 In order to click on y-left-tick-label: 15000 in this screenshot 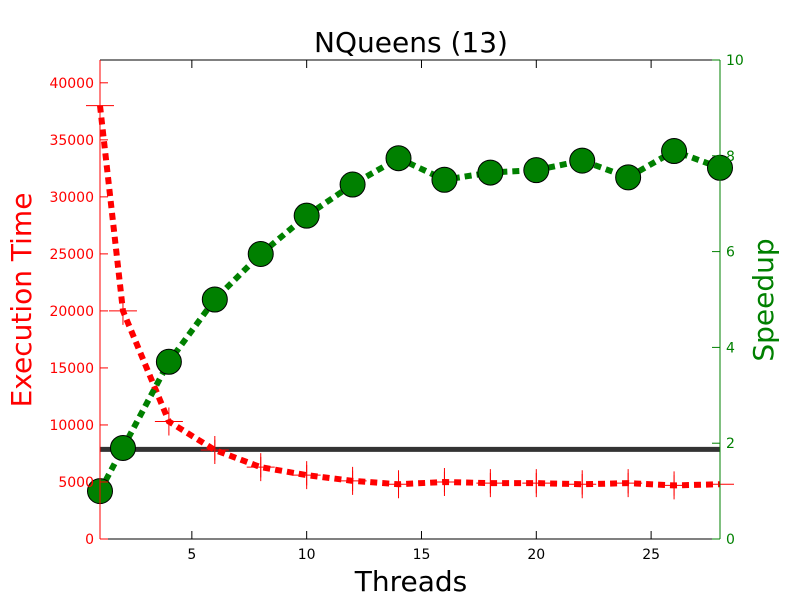, I will do `click(71, 369)`.